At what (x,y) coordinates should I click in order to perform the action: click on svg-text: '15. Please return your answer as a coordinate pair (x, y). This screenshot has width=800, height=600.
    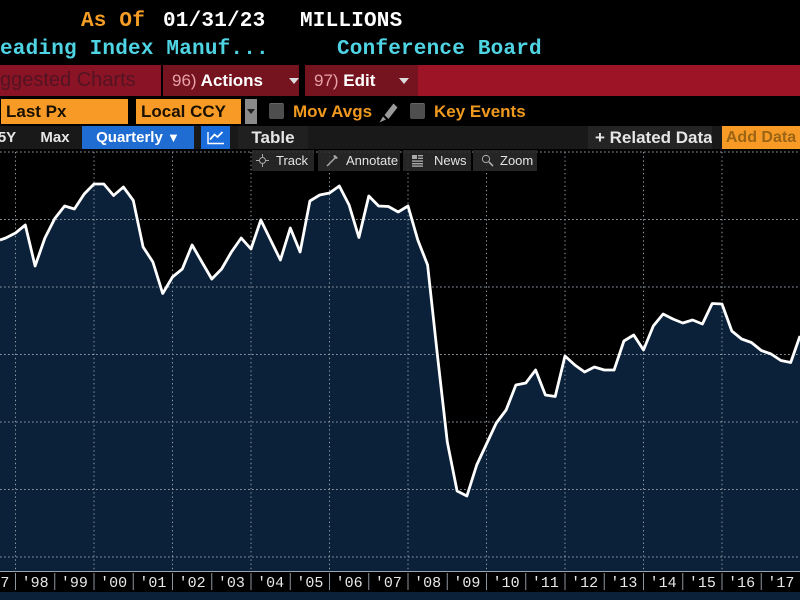
    Looking at the image, I should click on (702, 583).